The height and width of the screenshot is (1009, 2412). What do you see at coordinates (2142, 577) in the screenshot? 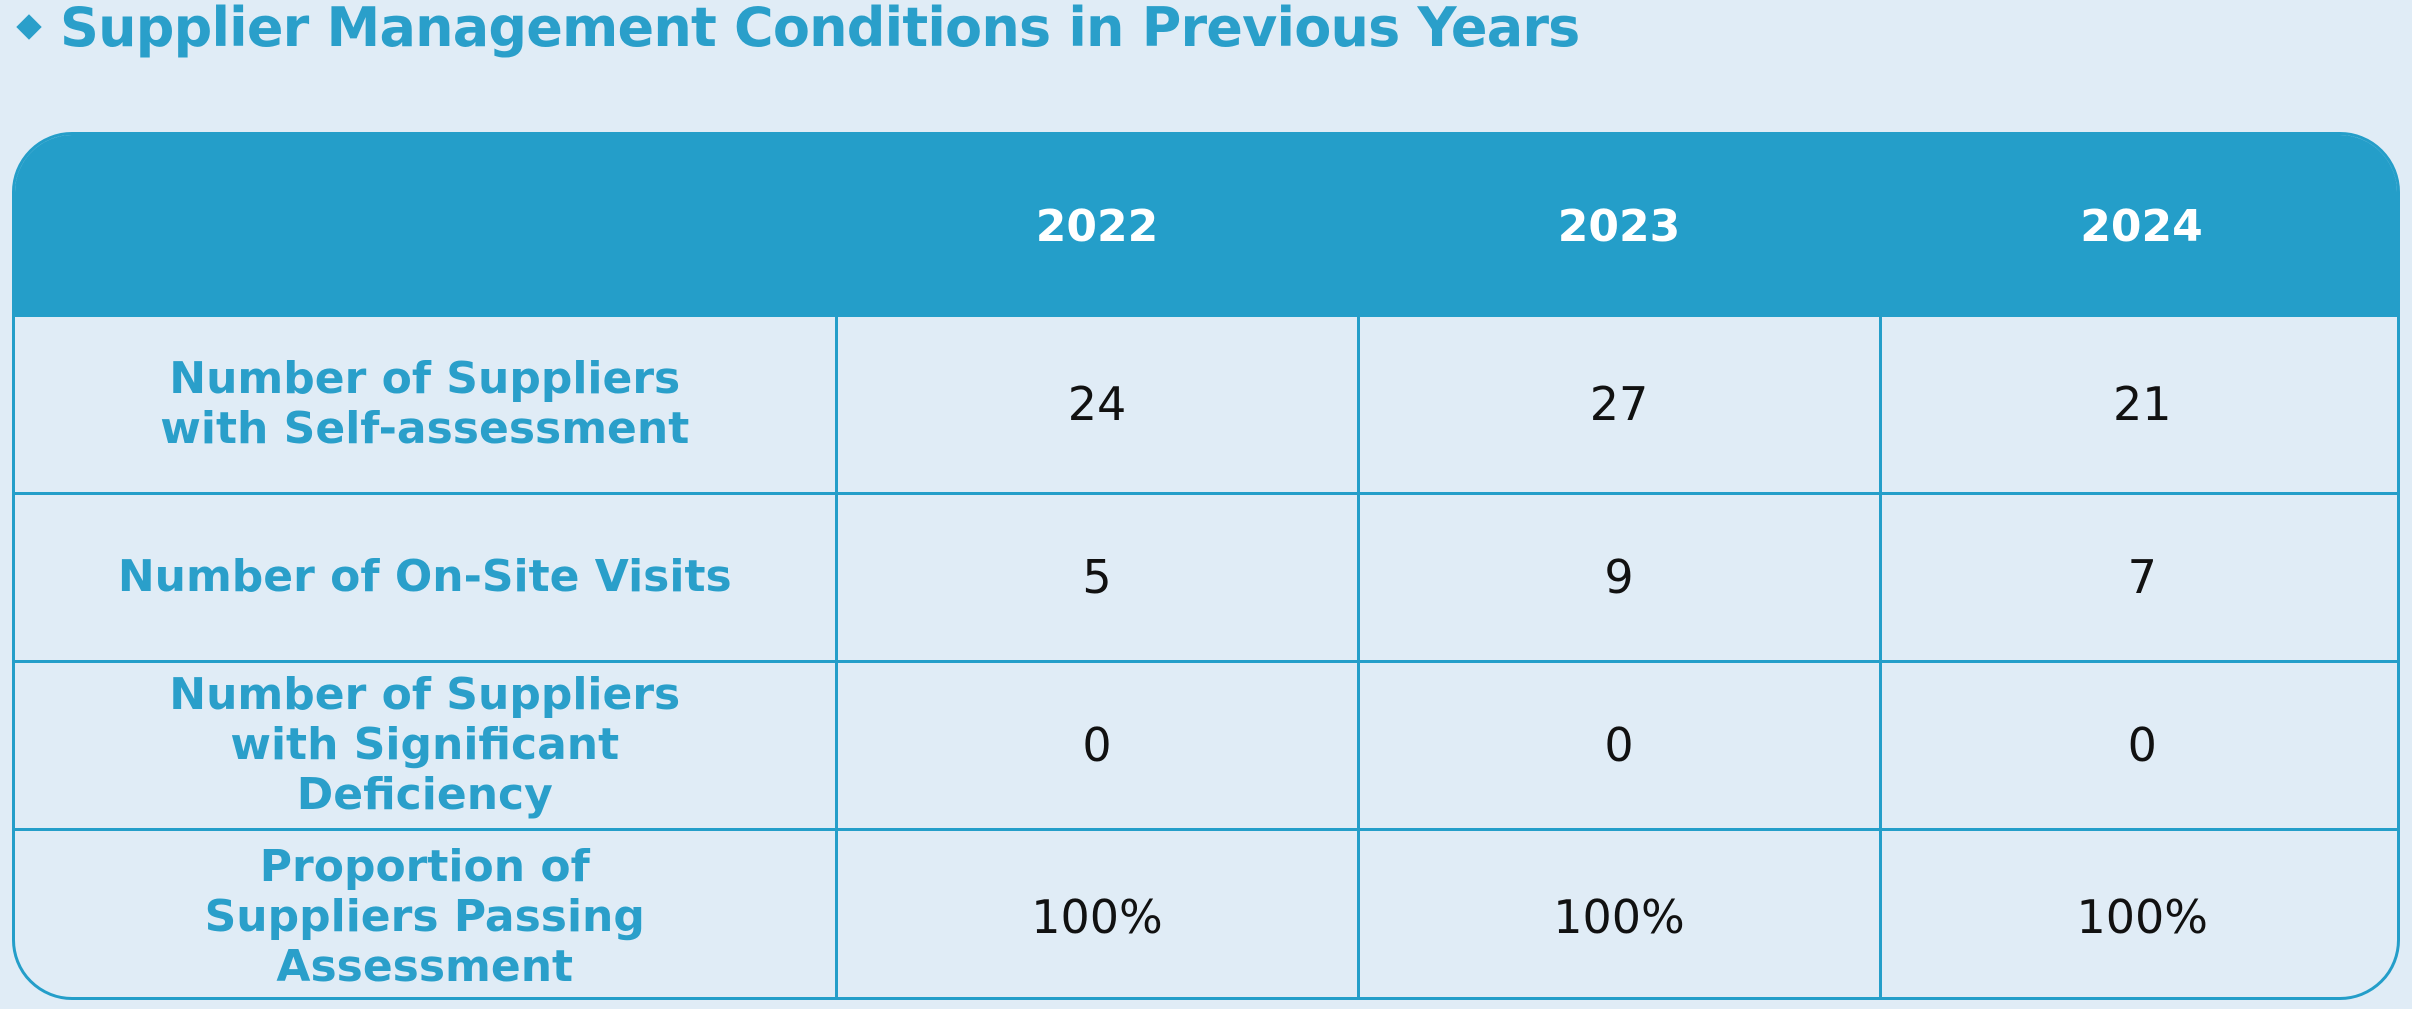
I see `cell-value: 7` at bounding box center [2142, 577].